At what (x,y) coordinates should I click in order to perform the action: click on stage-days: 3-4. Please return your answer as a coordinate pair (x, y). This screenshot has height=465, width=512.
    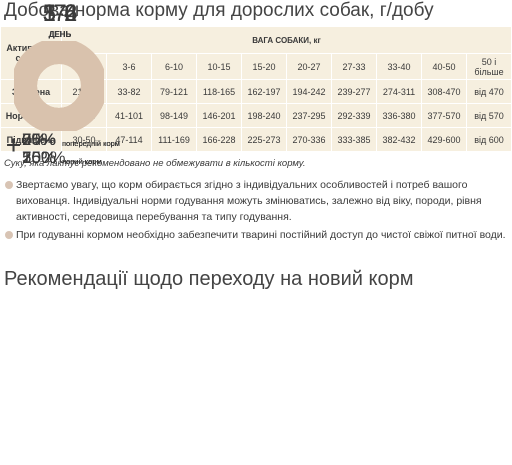
    Looking at the image, I should click on (60, 13).